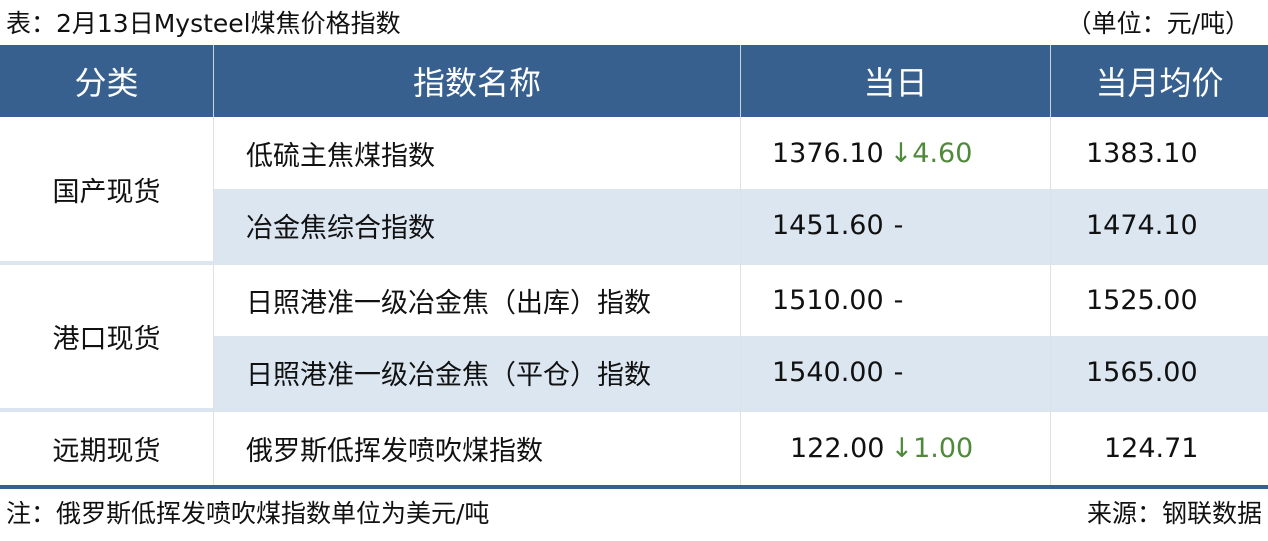  I want to click on daily-value: 1376.10 ↓ 4.60, so click(872, 153).